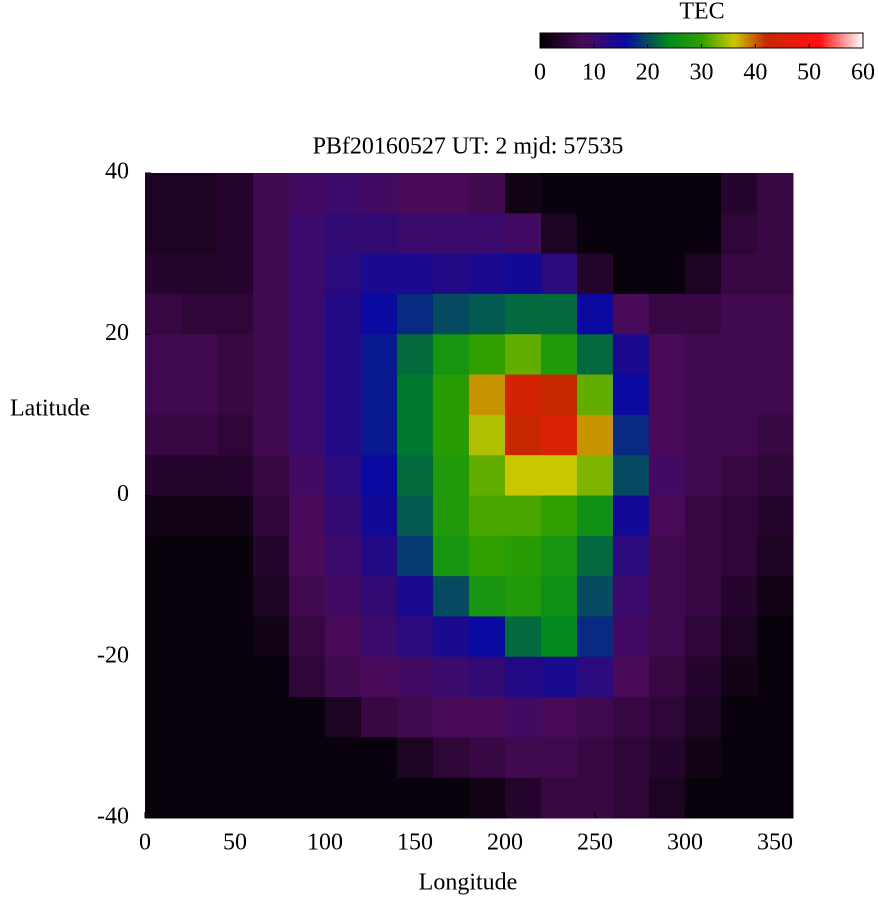 The width and height of the screenshot is (878, 905). Describe the element at coordinates (701, 12) in the screenshot. I see `colorbar-label: TEC` at that location.